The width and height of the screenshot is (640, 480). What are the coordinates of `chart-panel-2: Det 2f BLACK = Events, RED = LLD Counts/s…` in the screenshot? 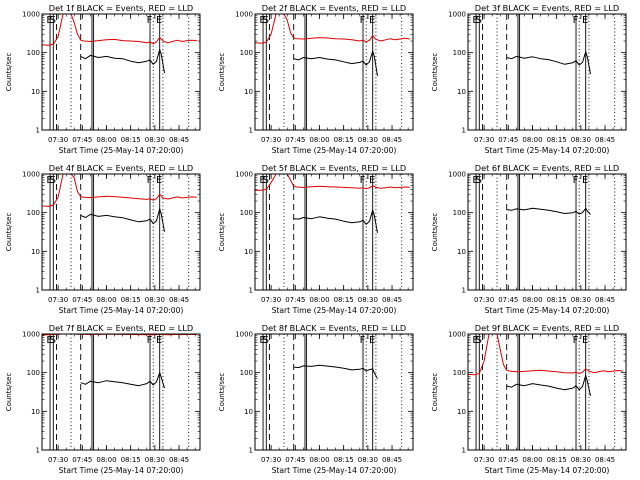 It's located at (316, 79).